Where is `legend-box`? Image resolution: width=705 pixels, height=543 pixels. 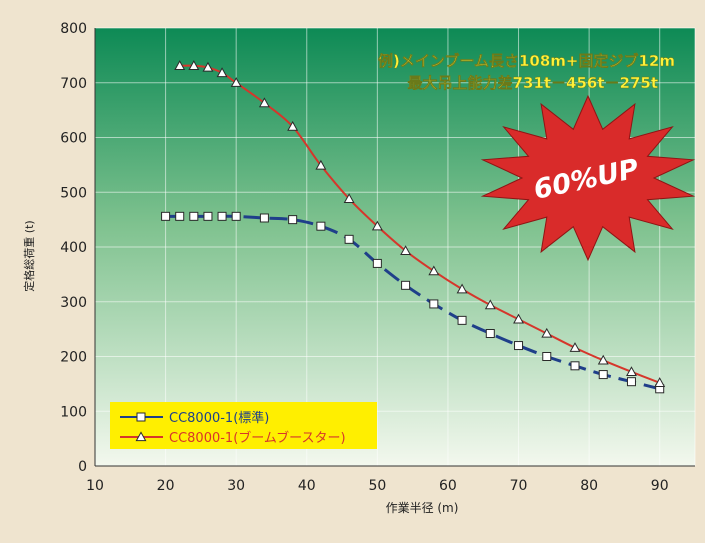 legend-box is located at coordinates (243, 425).